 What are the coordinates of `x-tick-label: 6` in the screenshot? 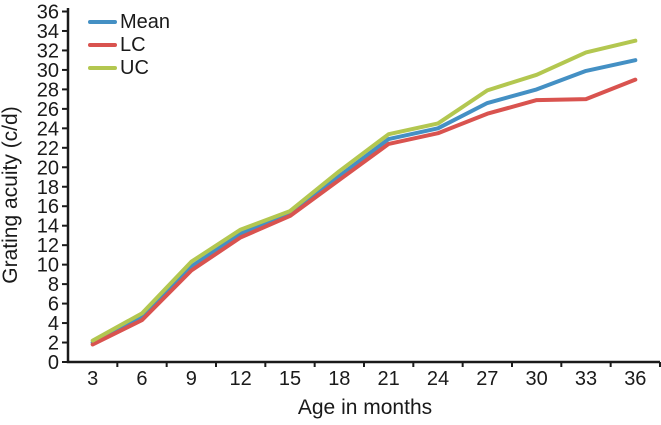 It's located at (141, 379).